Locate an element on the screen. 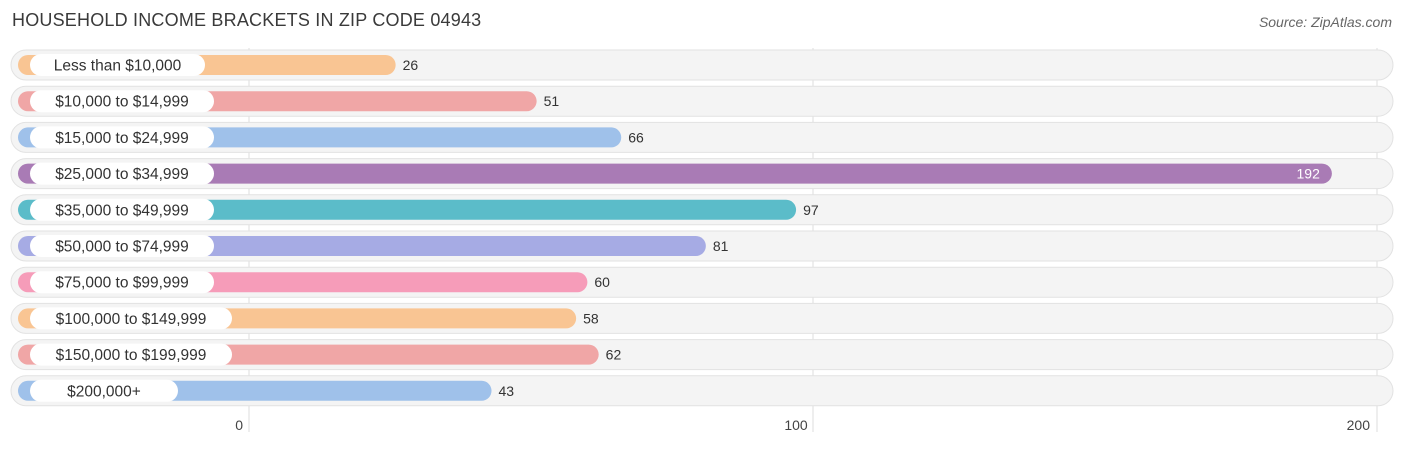 This screenshot has height=449, width=1406. category-label: $35,000 to $49,999 is located at coordinates (122, 210).